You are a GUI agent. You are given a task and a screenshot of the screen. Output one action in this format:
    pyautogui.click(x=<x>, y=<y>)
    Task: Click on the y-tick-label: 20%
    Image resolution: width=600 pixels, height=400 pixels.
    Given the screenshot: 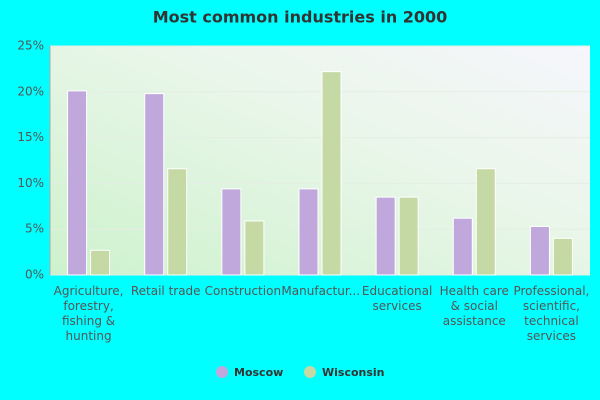 What is the action you would take?
    pyautogui.click(x=30, y=91)
    